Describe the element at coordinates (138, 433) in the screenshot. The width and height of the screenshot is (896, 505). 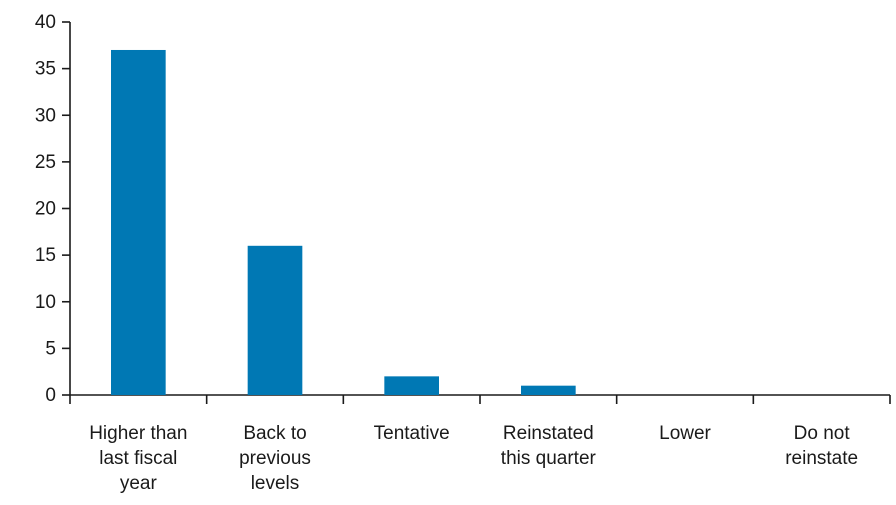
I see `x-category-label-line: Higher than` at that location.